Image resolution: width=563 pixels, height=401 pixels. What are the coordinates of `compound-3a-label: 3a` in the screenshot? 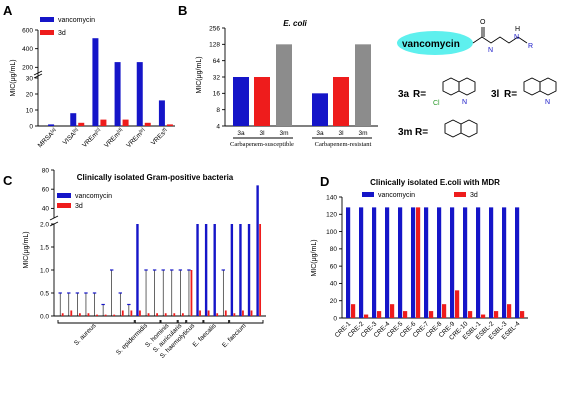 It's located at (404, 94).